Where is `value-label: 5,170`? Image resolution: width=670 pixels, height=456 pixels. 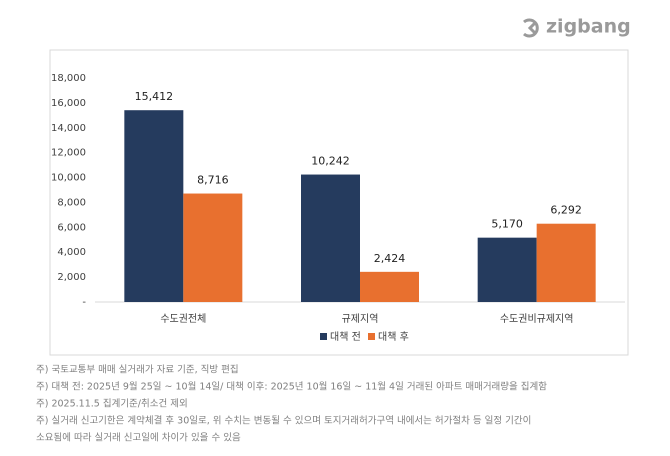 value-label: 5,170 is located at coordinates (507, 224).